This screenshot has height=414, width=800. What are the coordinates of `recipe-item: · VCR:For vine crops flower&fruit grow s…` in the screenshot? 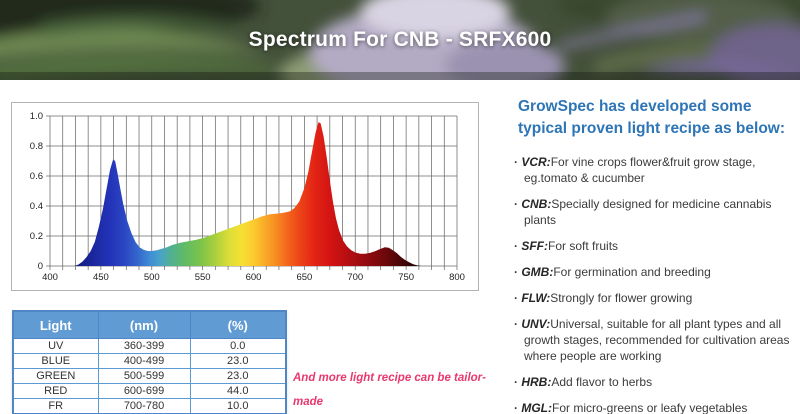 It's located at (654, 170).